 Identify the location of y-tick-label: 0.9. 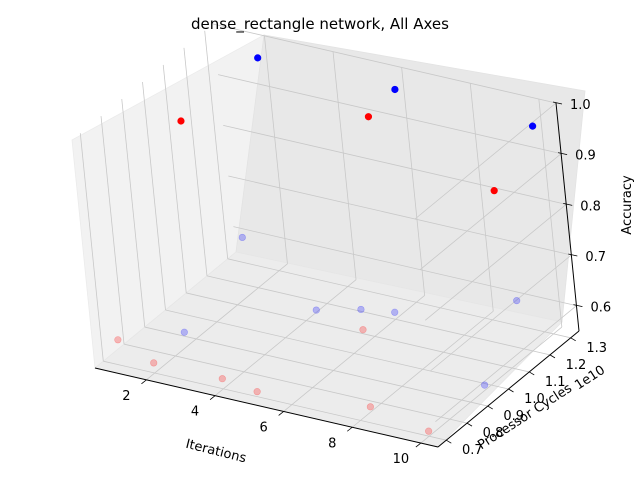
(513, 416).